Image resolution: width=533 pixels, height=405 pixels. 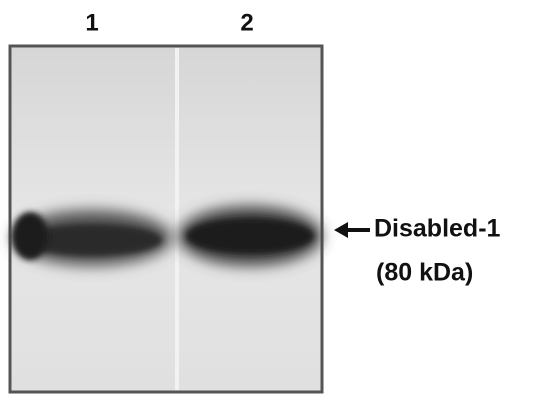 I want to click on lane-label: 1, so click(x=91, y=22).